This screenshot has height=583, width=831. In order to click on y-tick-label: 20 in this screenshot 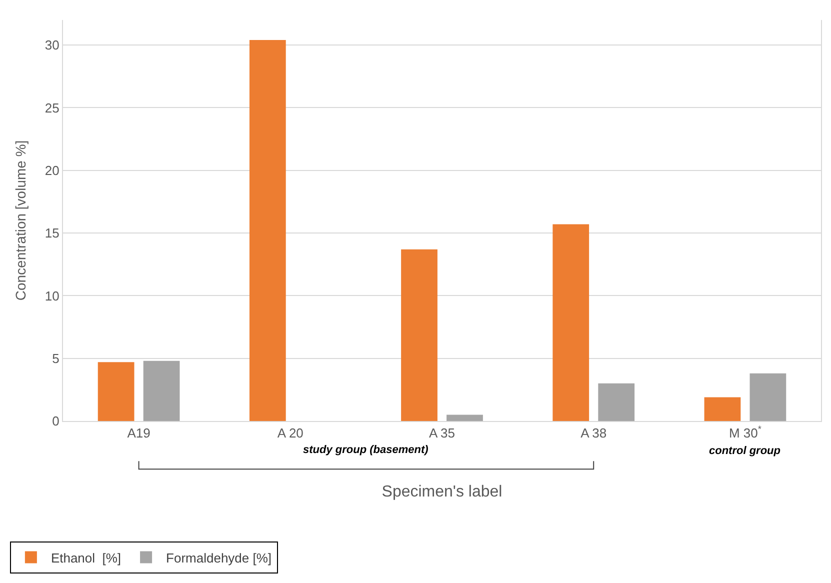, I will do `click(52, 170)`.